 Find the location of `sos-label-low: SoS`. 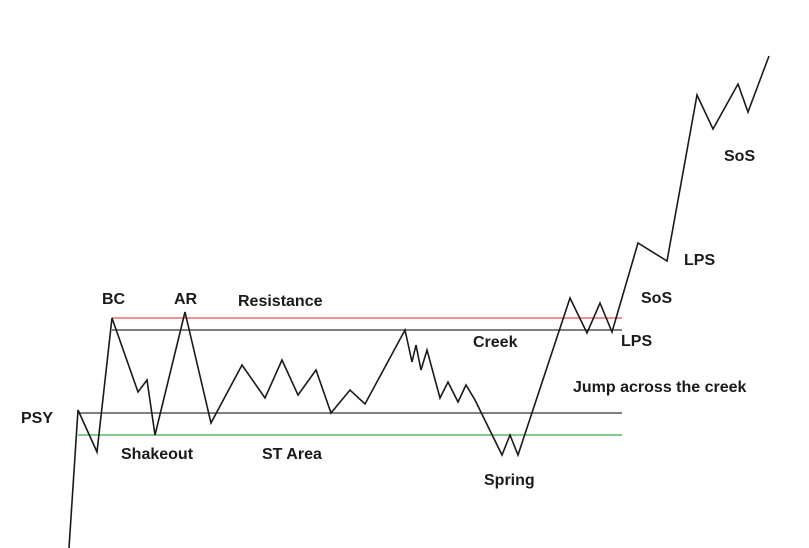

sos-label-low: SoS is located at coordinates (656, 298).